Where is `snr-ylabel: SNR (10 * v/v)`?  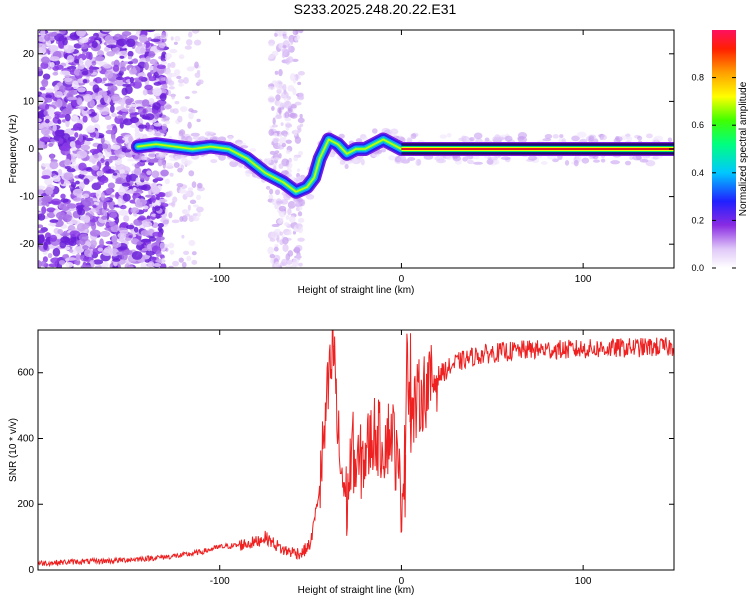 snr-ylabel: SNR (10 * v/v) is located at coordinates (13, 450).